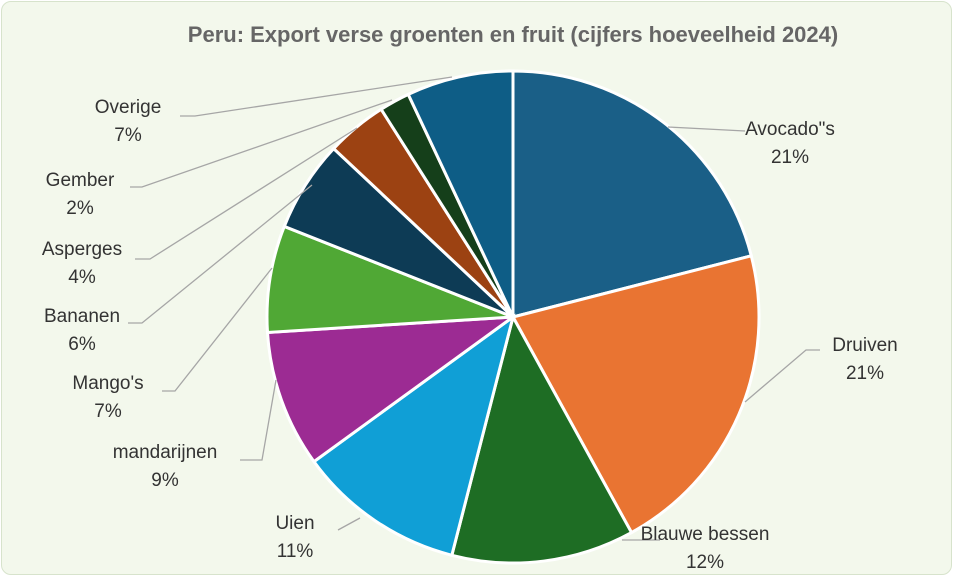  What do you see at coordinates (107, 383) in the screenshot?
I see `slice-label: Mango's` at bounding box center [107, 383].